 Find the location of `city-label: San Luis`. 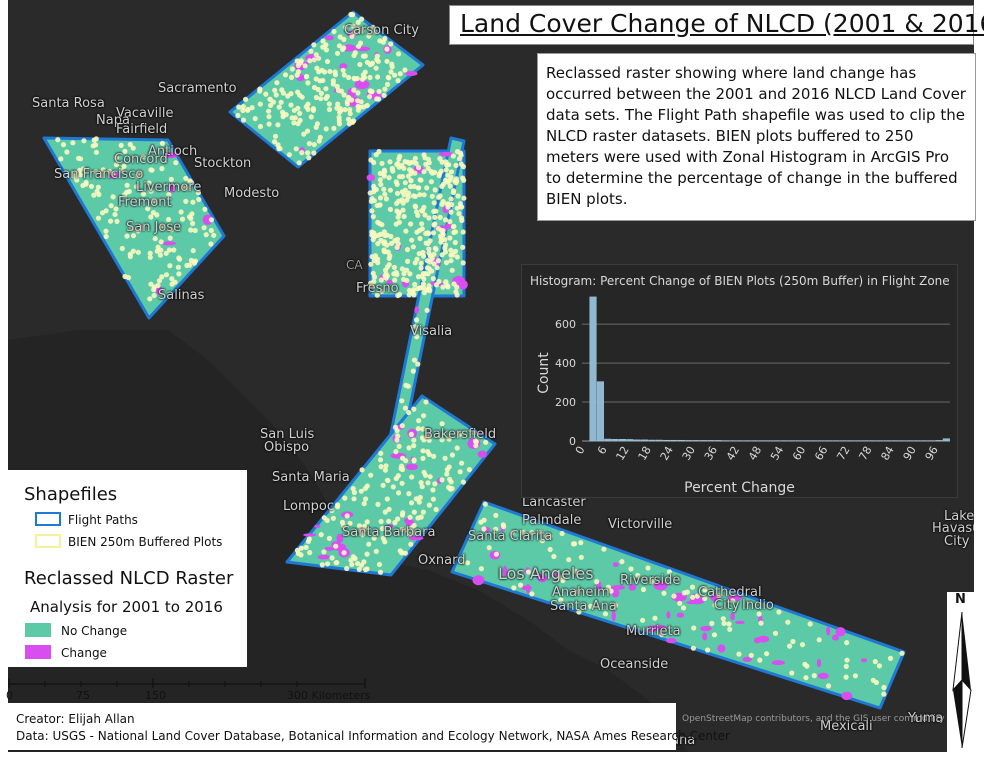

city-label: San Luis is located at coordinates (287, 434).